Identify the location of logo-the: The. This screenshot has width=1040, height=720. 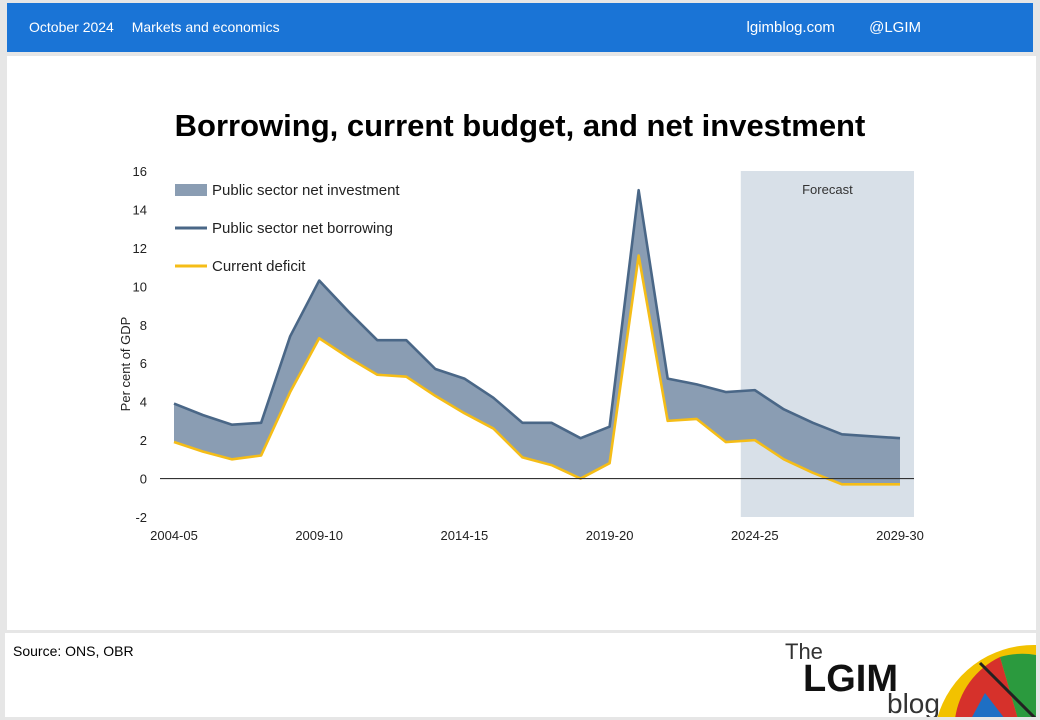
(804, 651).